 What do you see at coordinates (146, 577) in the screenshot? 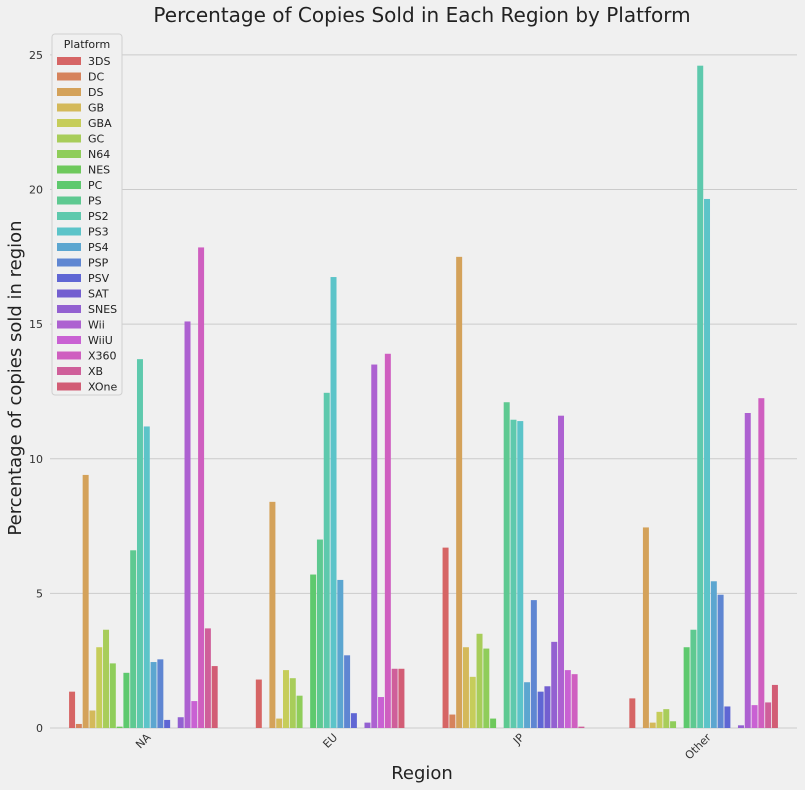
I see `bar-ps3-na` at bounding box center [146, 577].